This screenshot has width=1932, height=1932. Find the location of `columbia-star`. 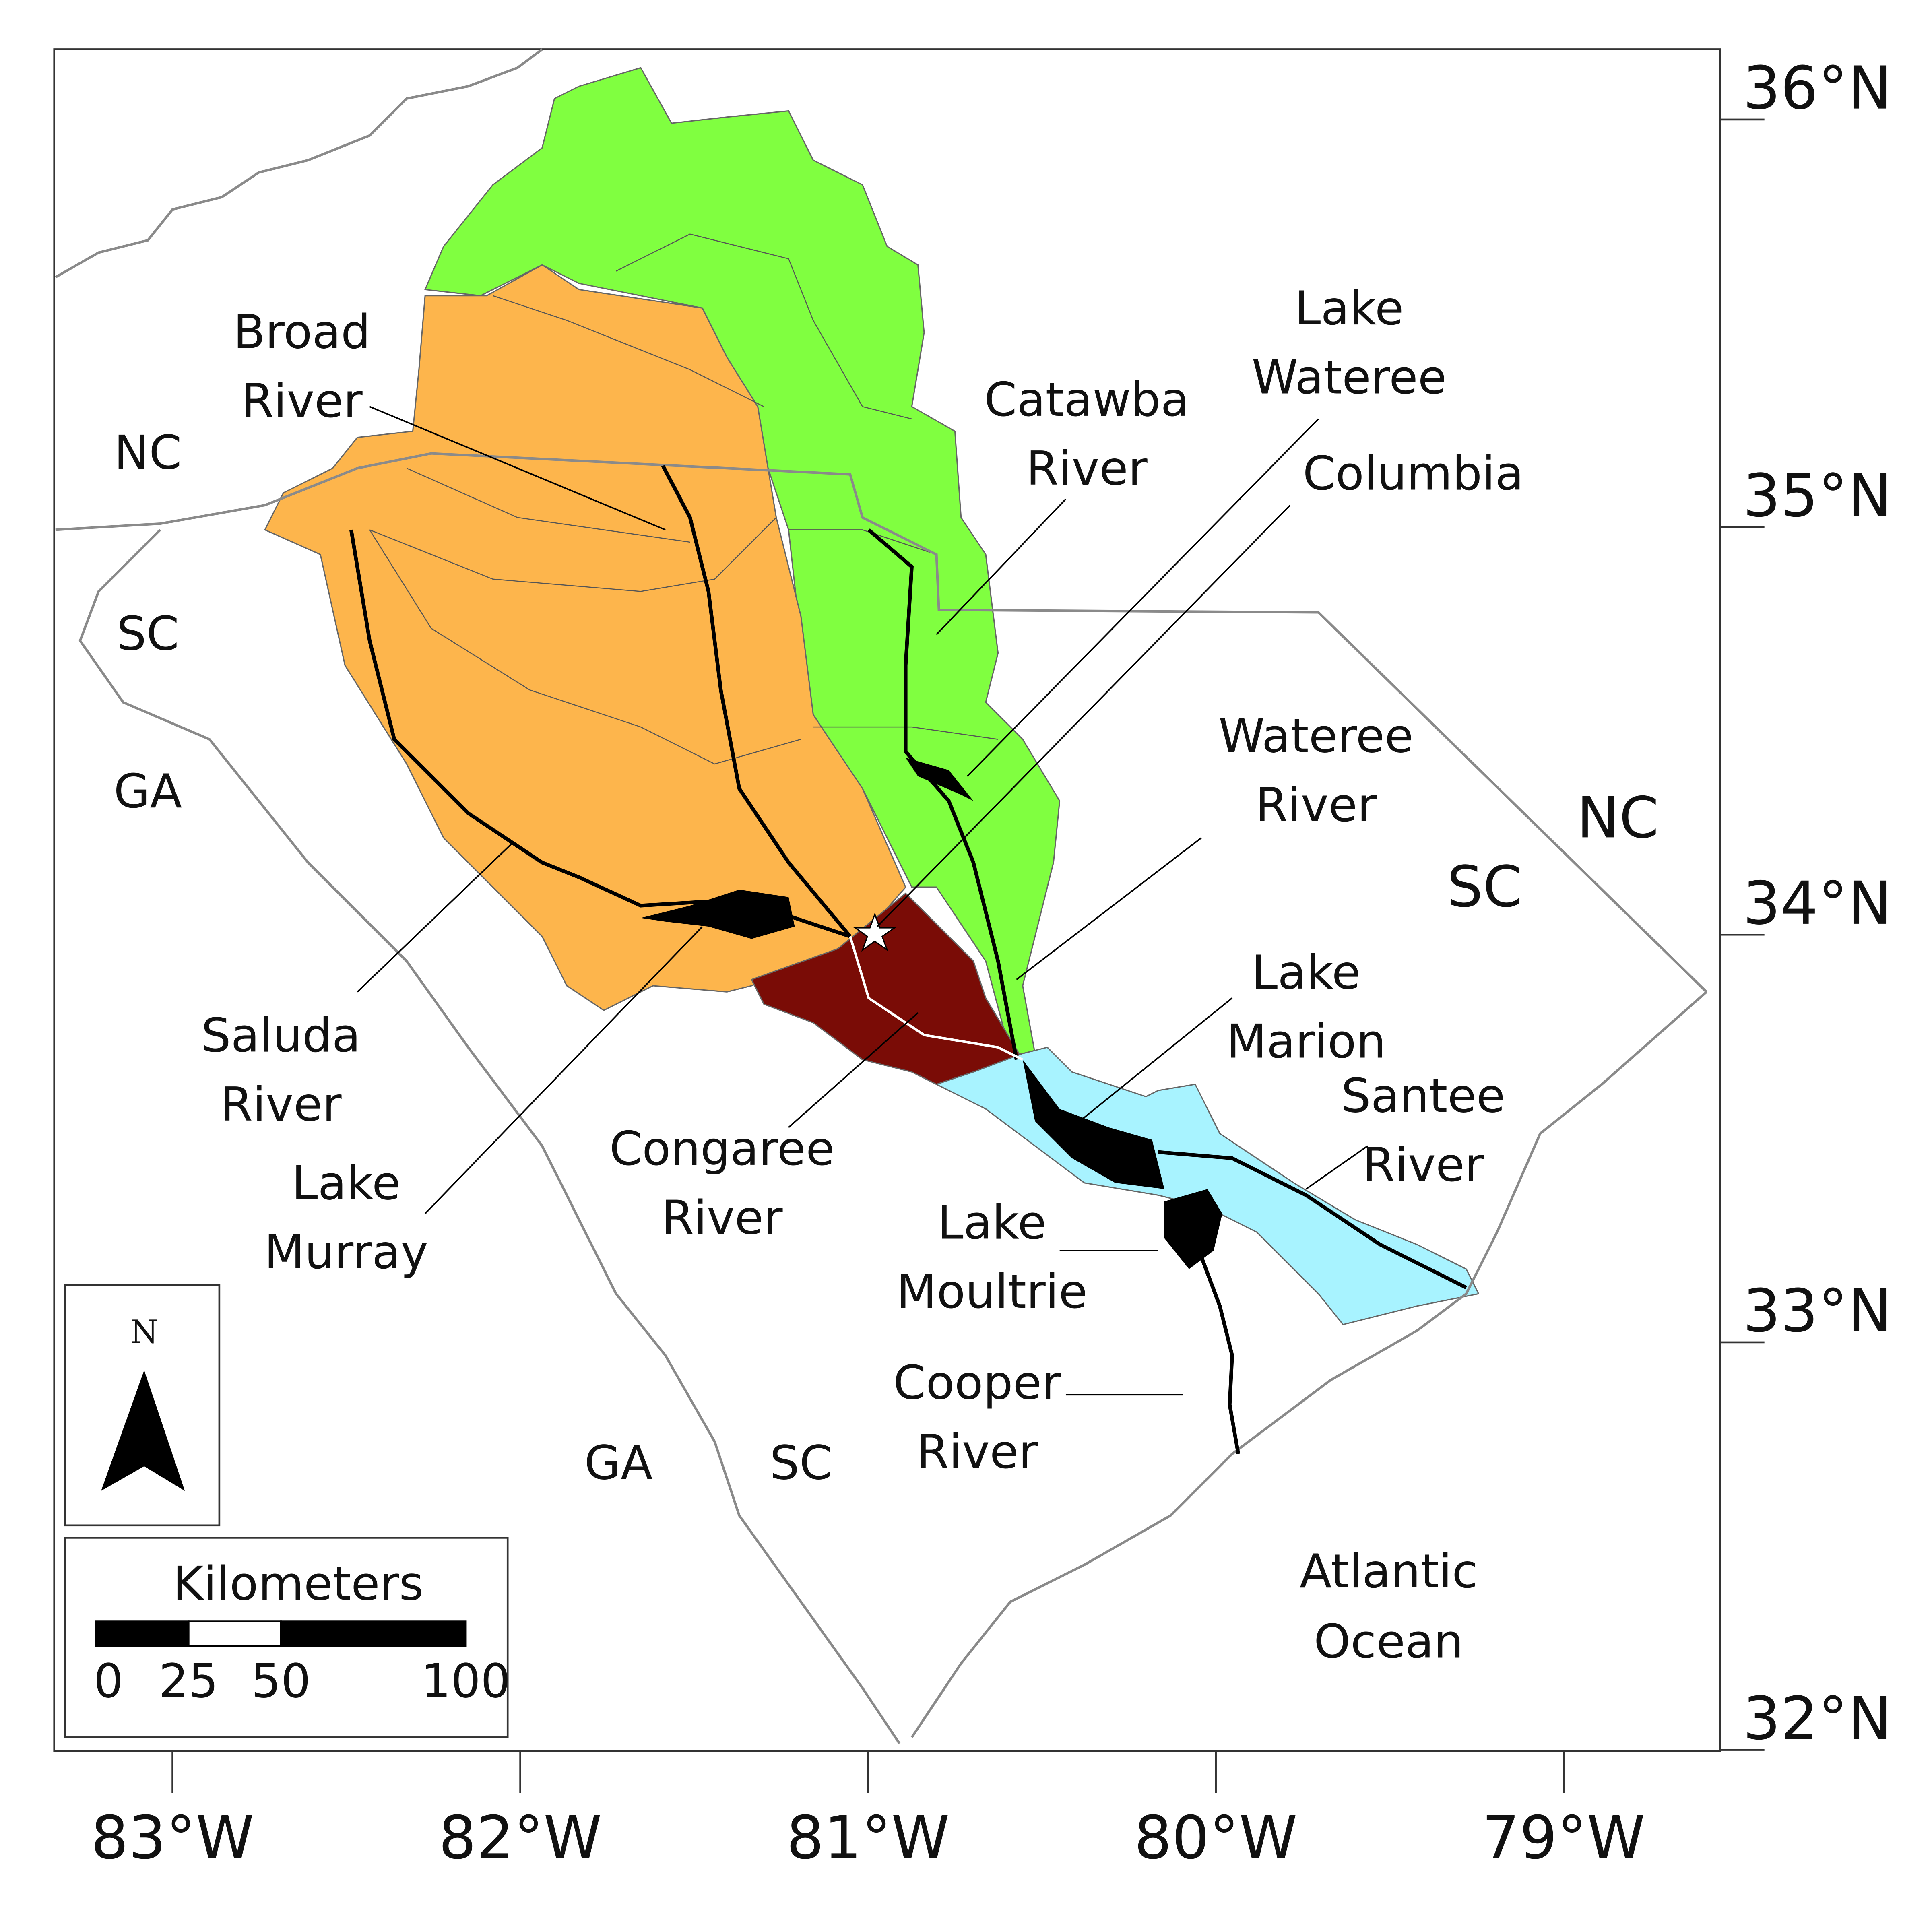

columbia-star is located at coordinates (875, 932).